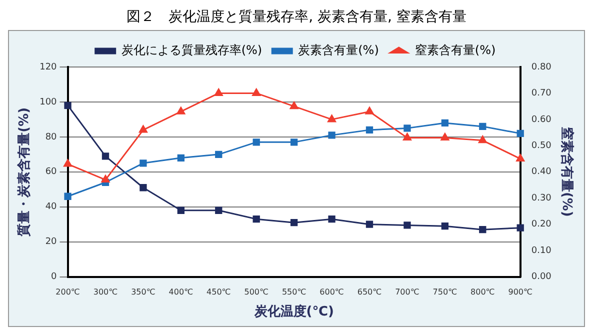  I want to click on x-tick-label: 550℃, so click(294, 292).